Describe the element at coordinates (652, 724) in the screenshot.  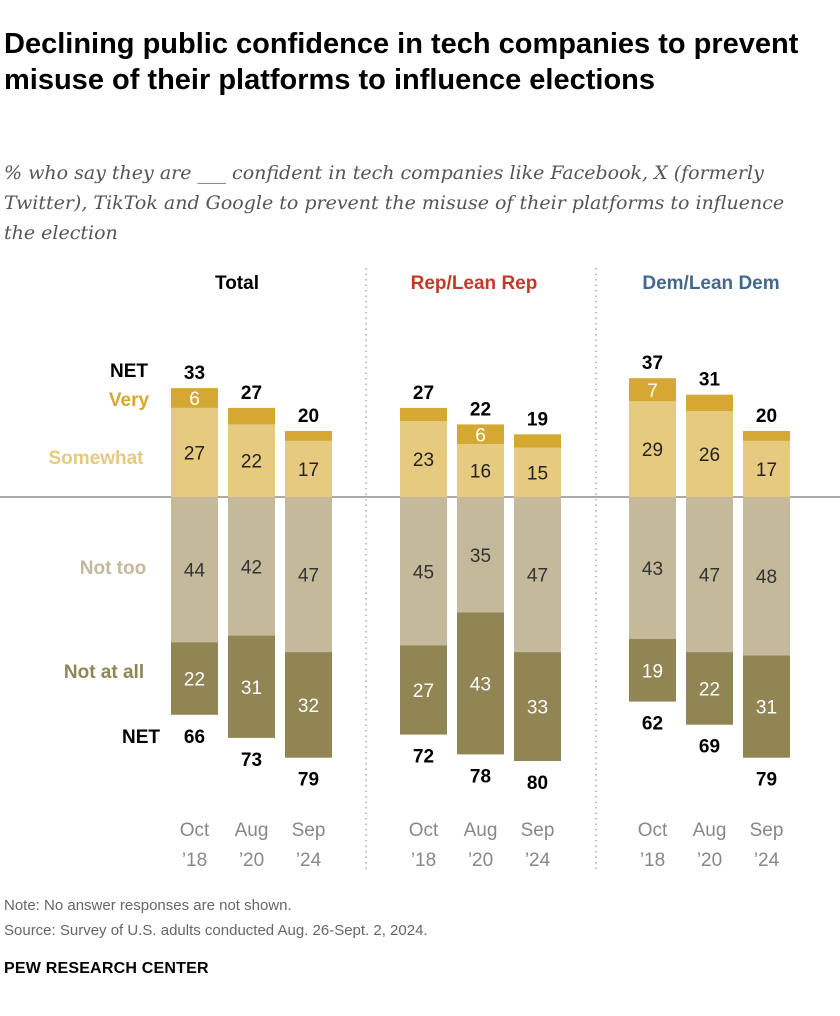
I see `label-net-not-confident: 62` at that location.